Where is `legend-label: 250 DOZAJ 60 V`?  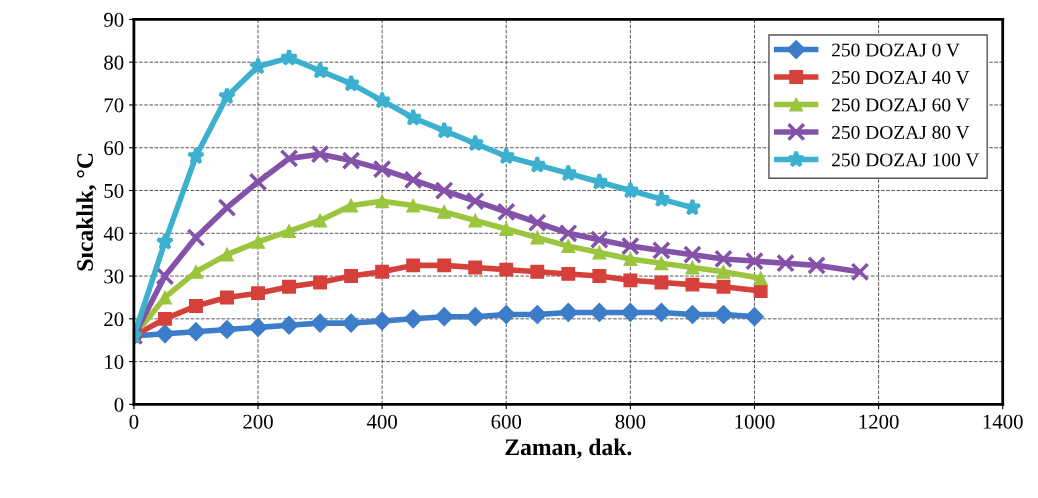 legend-label: 250 DOZAJ 60 V is located at coordinates (901, 105).